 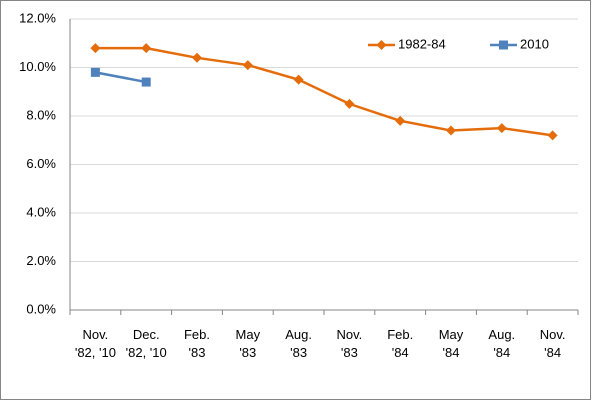 I want to click on x-tick-label: Nov. '84, so click(x=553, y=343).